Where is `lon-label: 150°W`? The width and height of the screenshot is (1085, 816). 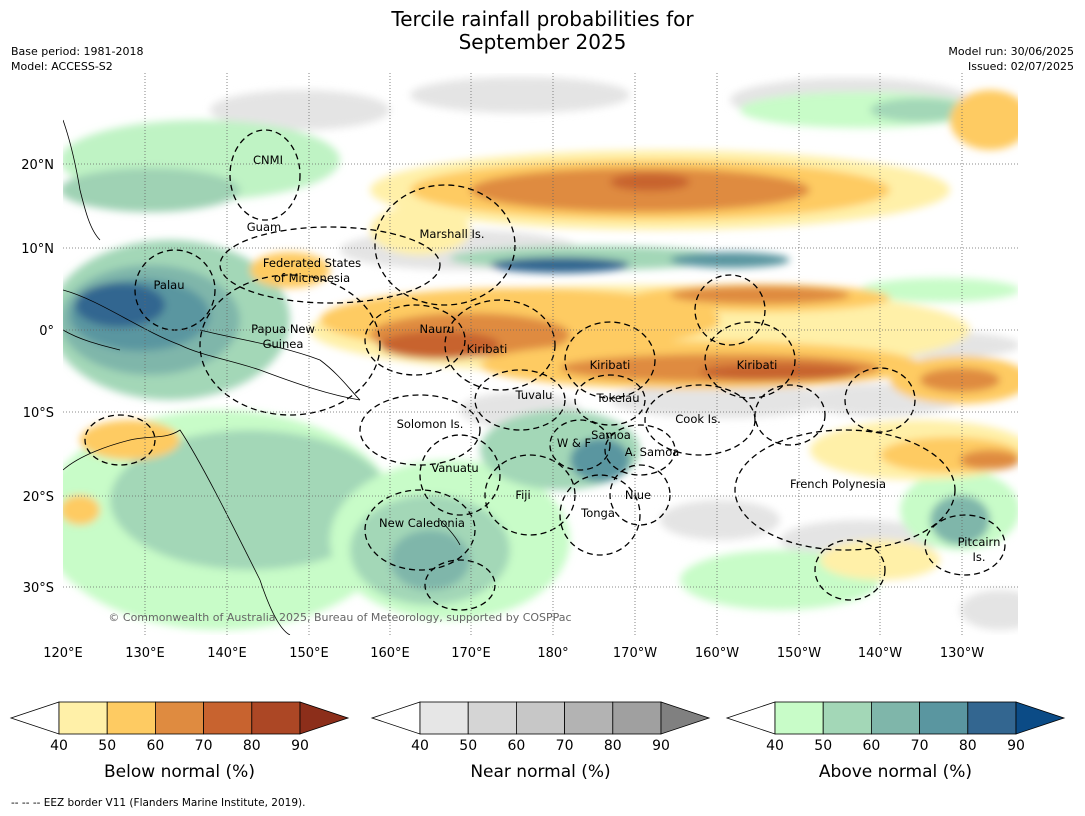 lon-label: 150°W is located at coordinates (799, 653).